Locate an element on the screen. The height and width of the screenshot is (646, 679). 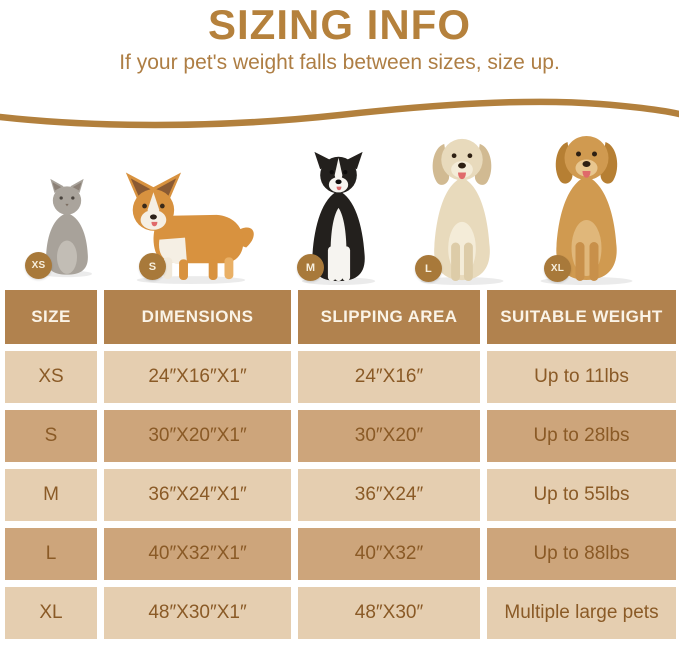
cell-suitable-weight: Up to 88lbs is located at coordinates (581, 554).